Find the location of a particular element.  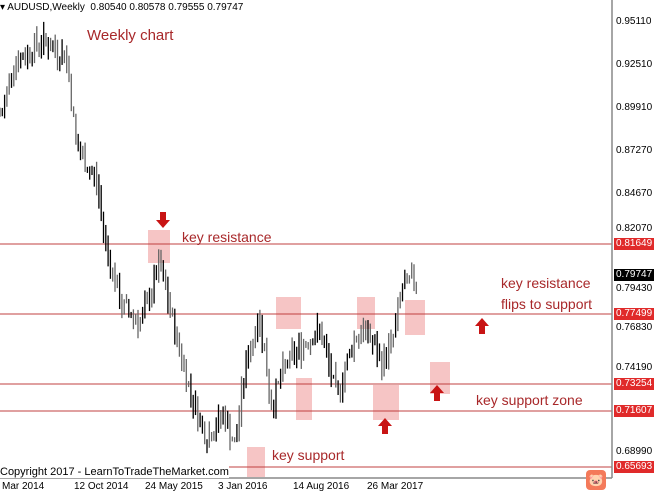

ohlc-values: 0.80540 0.80578 0.79555 0.79747 is located at coordinates (167, 7).